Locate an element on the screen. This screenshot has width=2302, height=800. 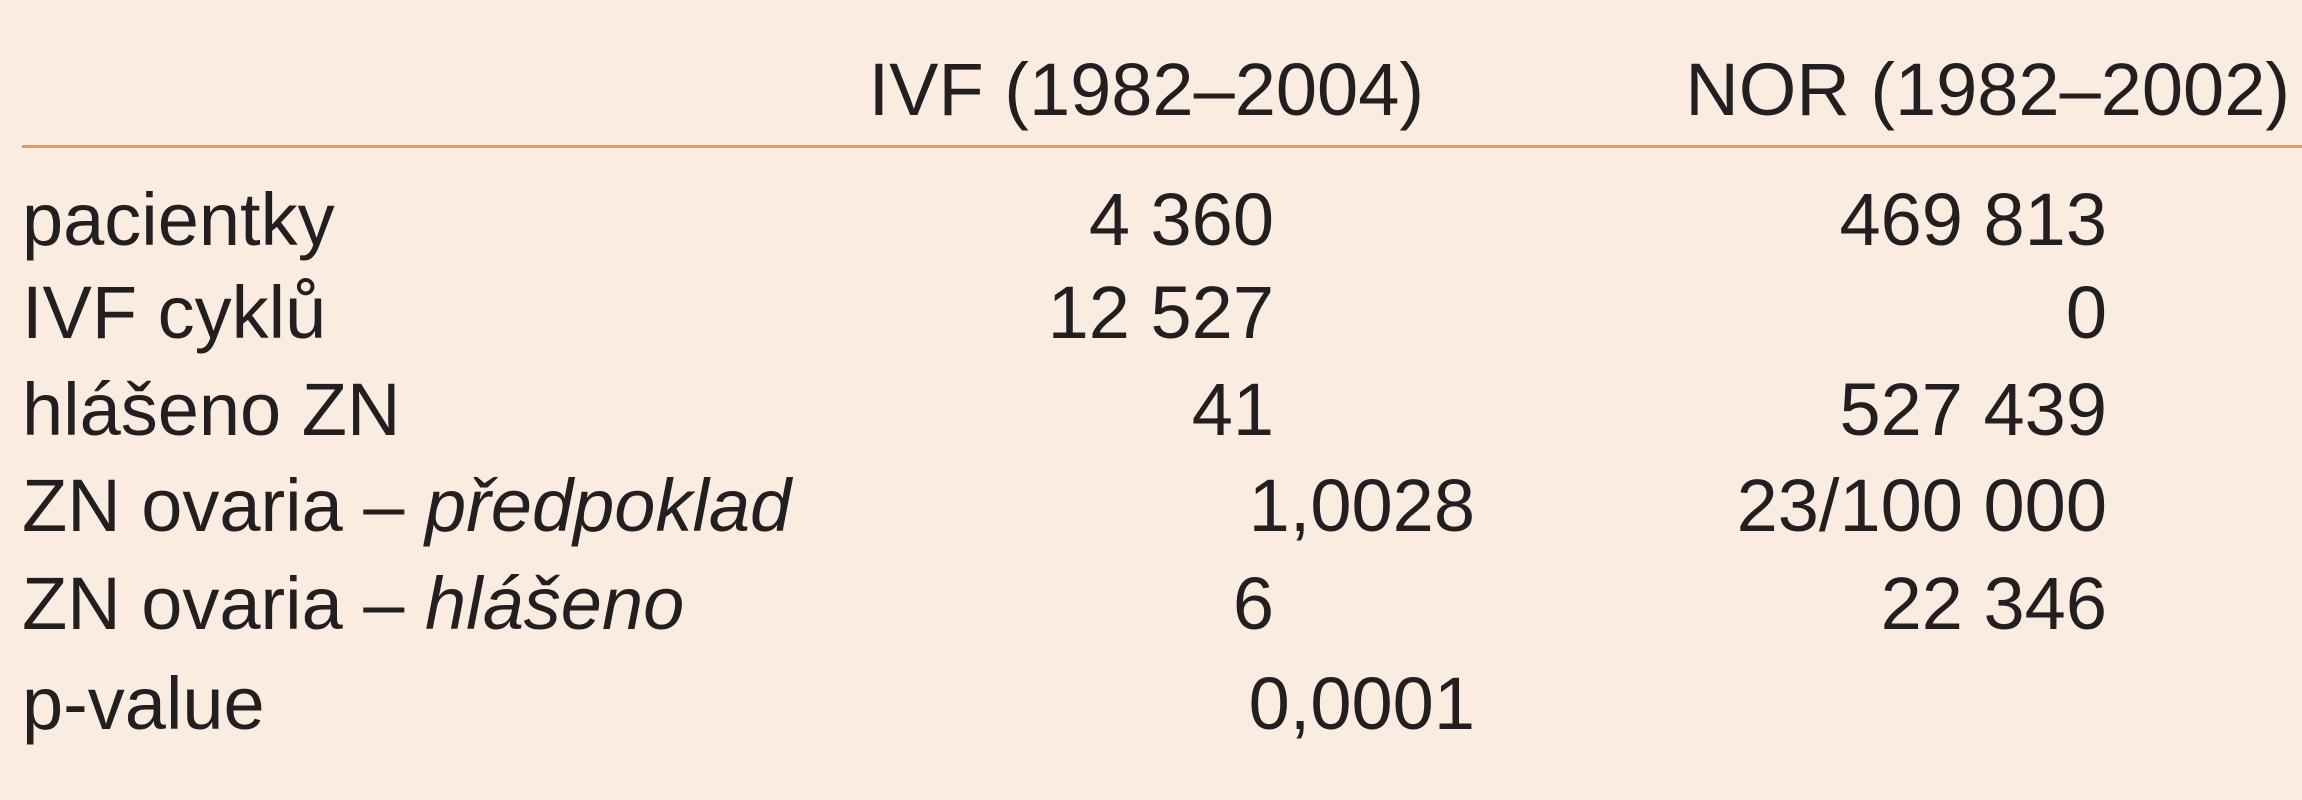
table-cell: 0,0001 is located at coordinates (1361, 703).